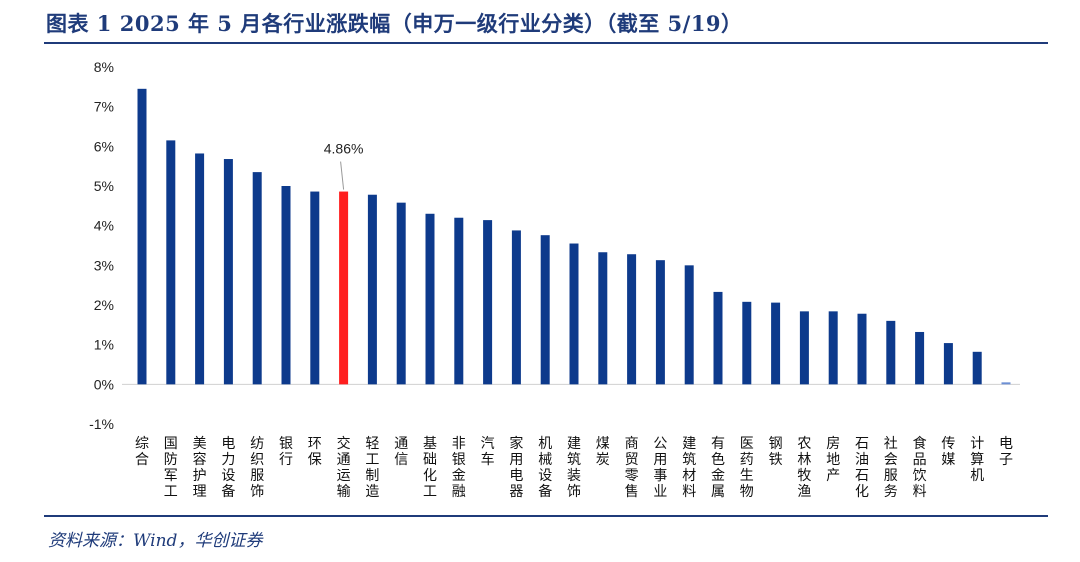  I want to click on y-tick-label: 5%, so click(104, 186).